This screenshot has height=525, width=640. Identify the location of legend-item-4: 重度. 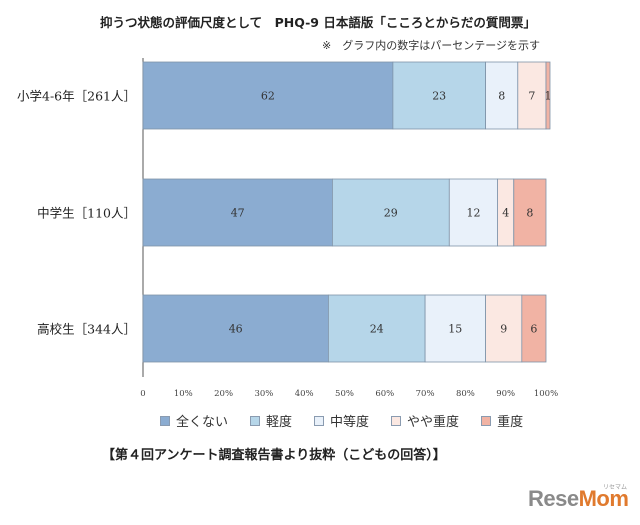
(502, 420).